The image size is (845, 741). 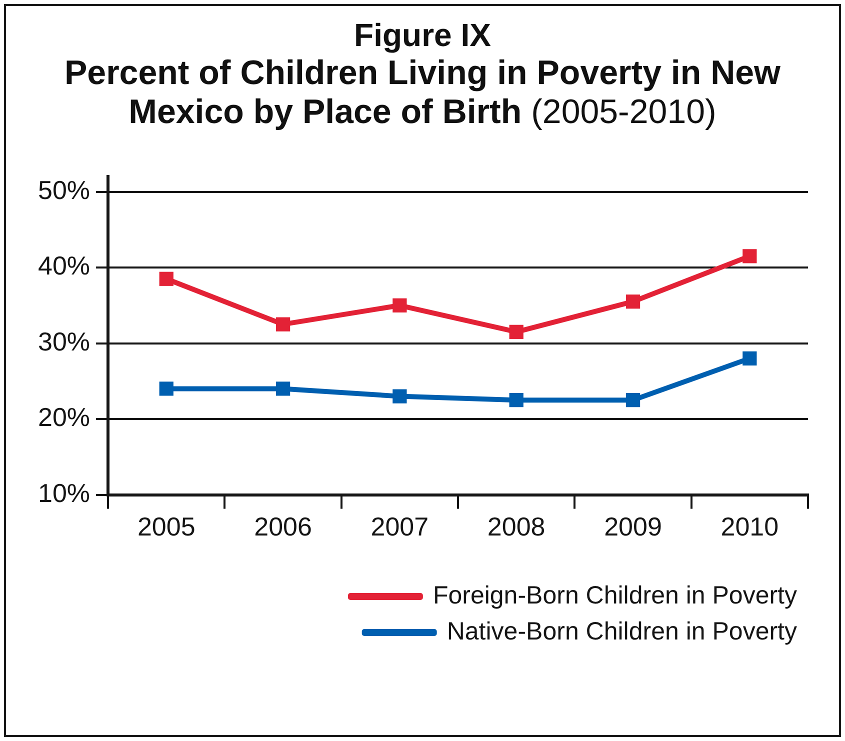 What do you see at coordinates (64, 265) in the screenshot?
I see `y-tick-label: 40%` at bounding box center [64, 265].